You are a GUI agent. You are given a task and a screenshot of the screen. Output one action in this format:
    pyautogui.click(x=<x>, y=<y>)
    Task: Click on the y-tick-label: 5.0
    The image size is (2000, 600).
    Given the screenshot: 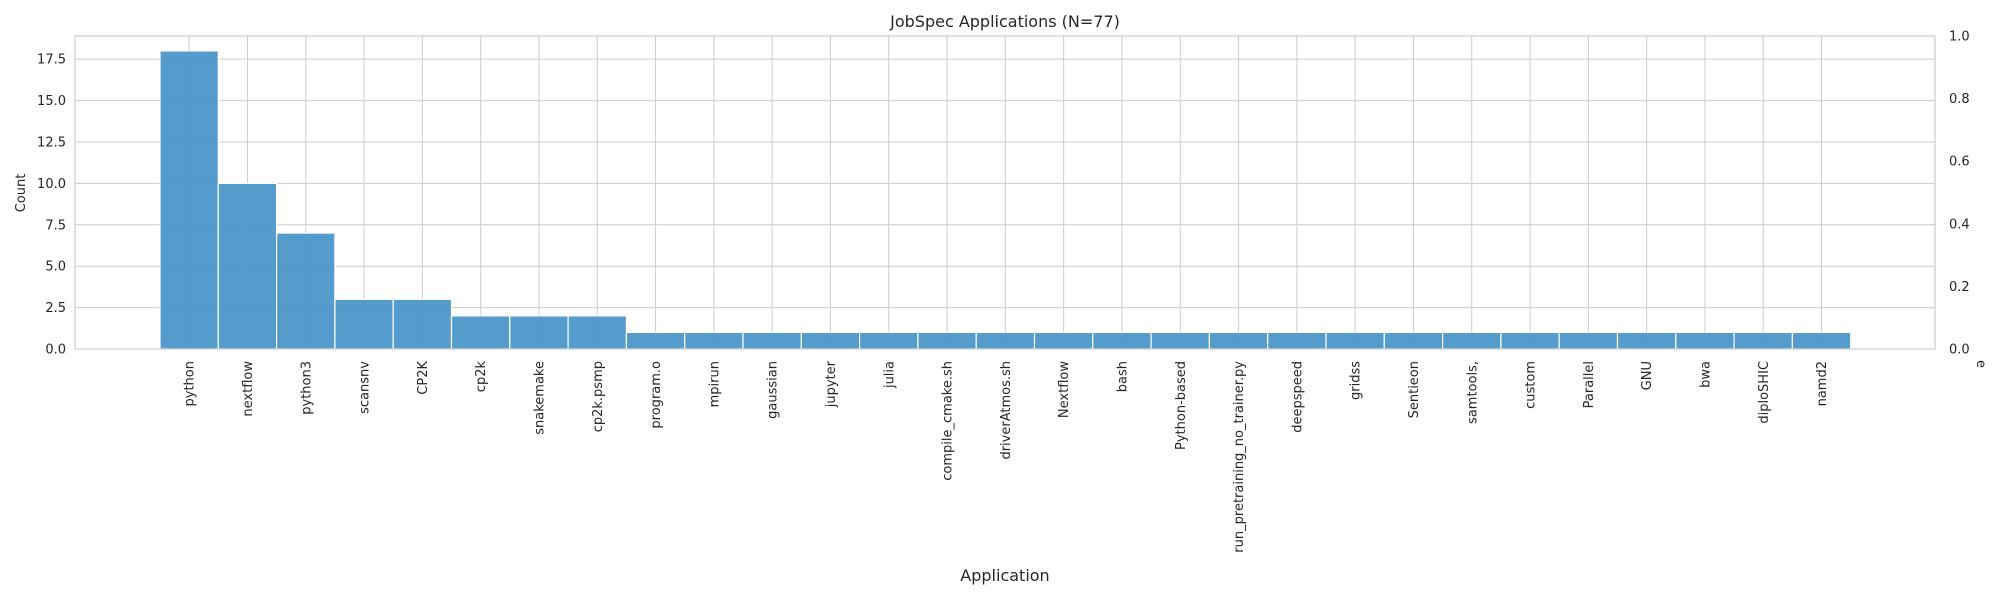 What is the action you would take?
    pyautogui.click(x=55, y=267)
    